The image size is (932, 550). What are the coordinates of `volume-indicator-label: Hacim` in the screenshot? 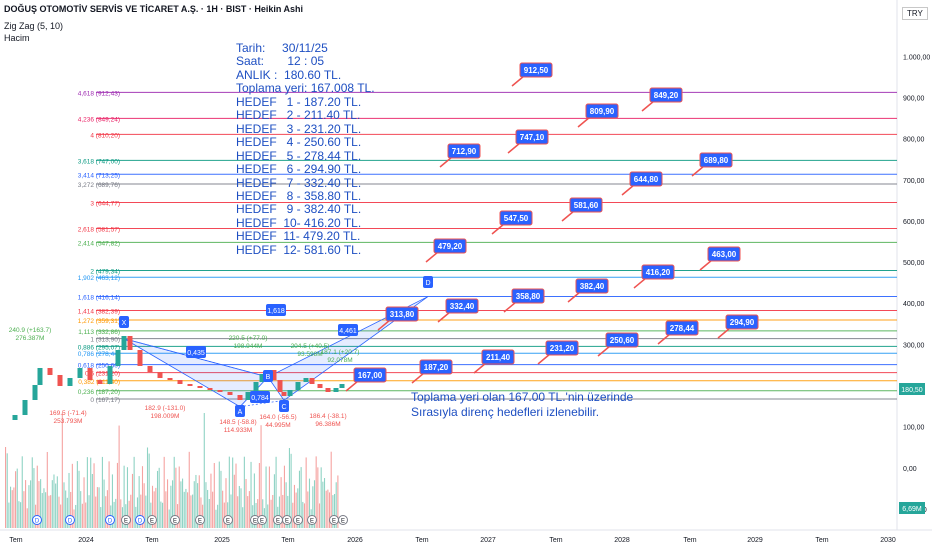 It's located at (17, 38).